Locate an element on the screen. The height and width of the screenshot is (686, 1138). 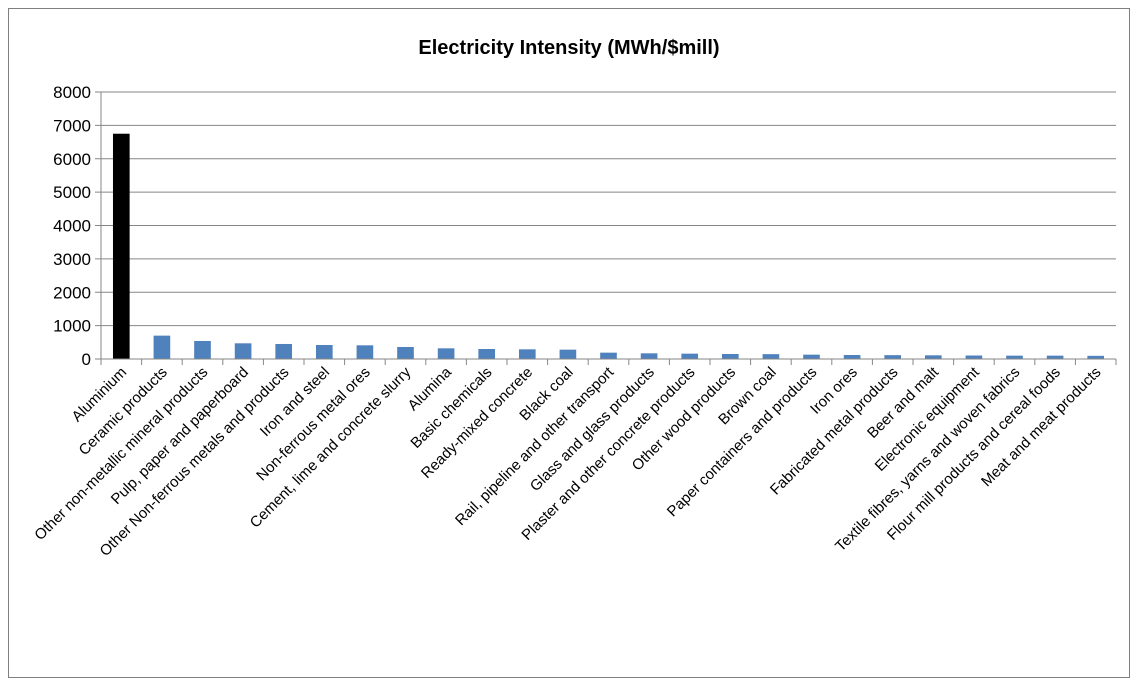
y-axis: 0 1000 2000 3000 4000 5000 6000 7000 8000 is located at coordinates (77, 226).